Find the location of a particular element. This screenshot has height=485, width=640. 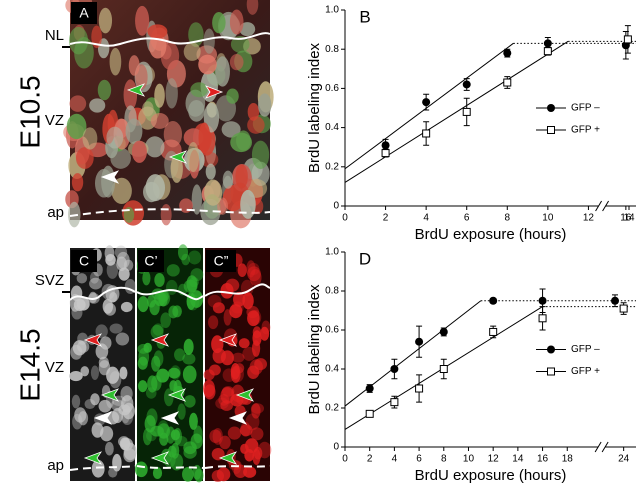

panel-label: C is located at coordinates (84, 261).